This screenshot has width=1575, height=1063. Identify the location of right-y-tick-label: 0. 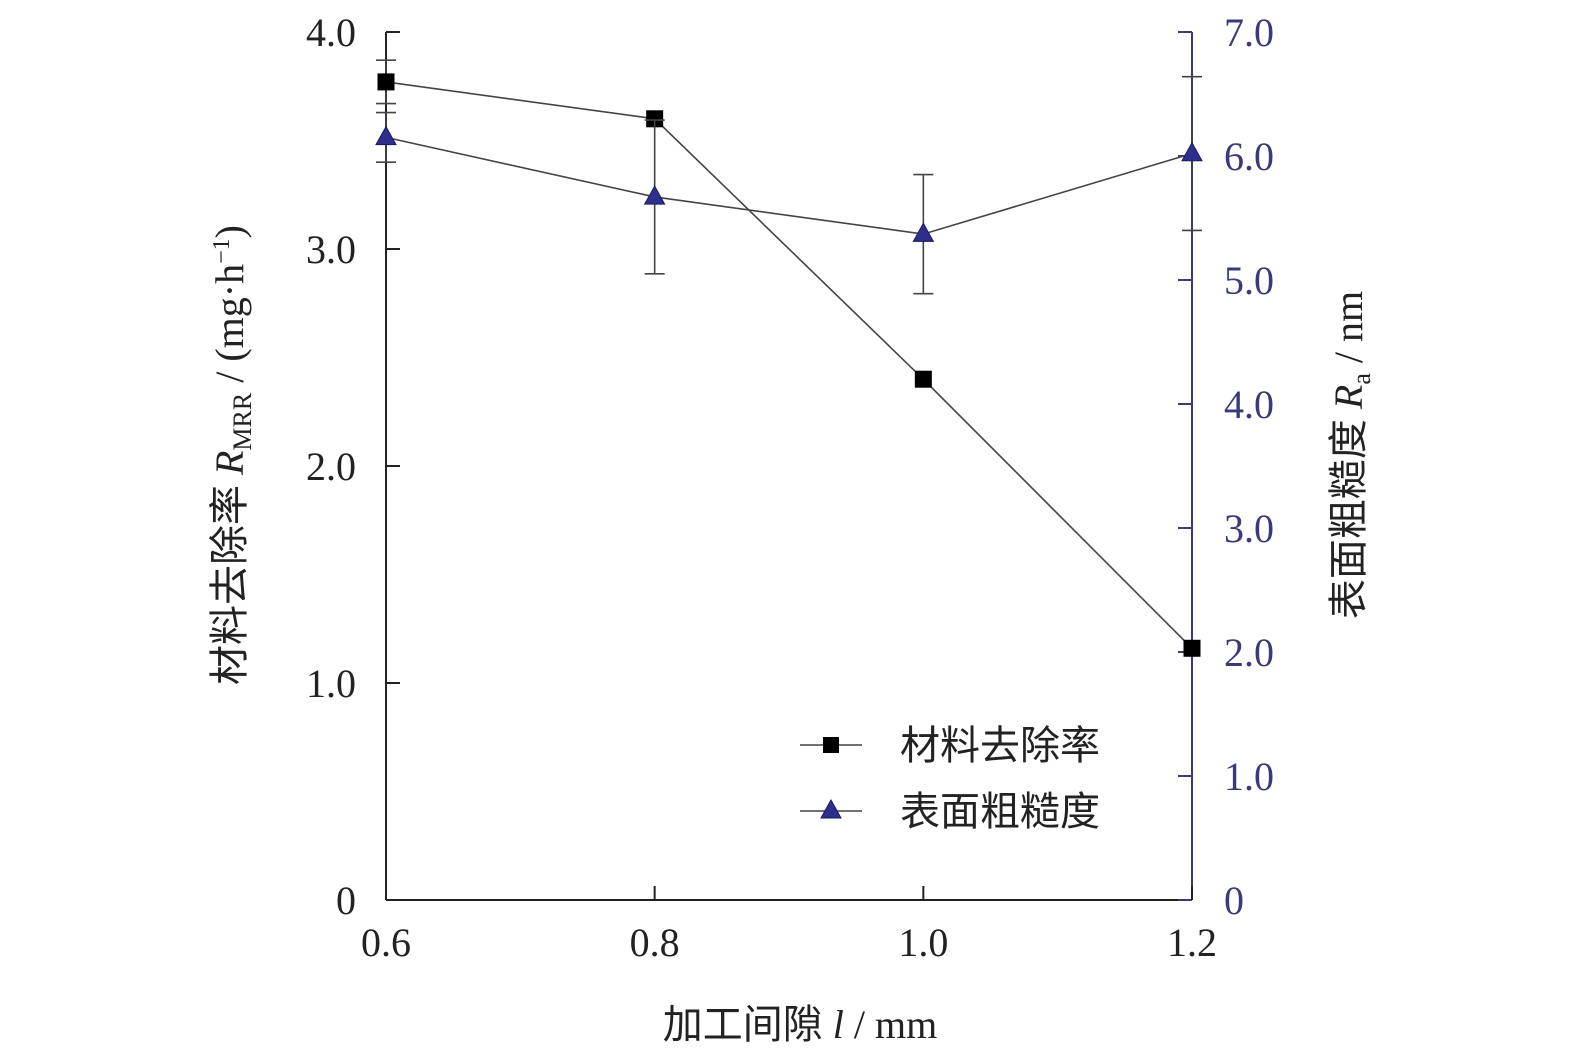
(1234, 900).